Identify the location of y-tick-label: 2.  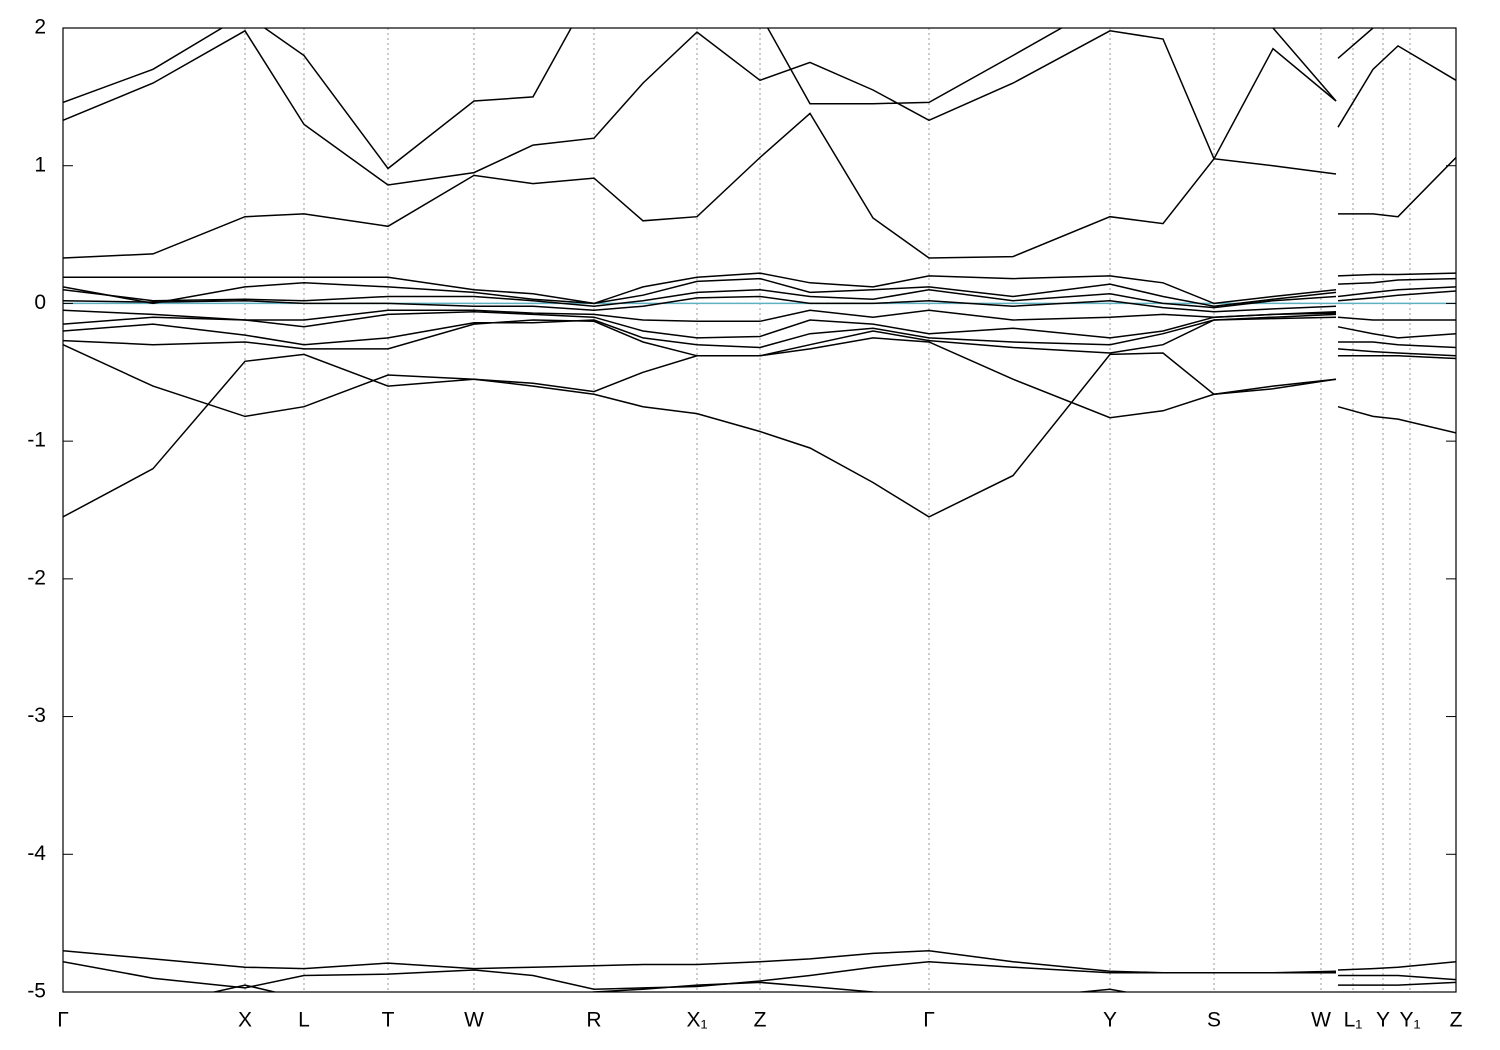
(40, 27).